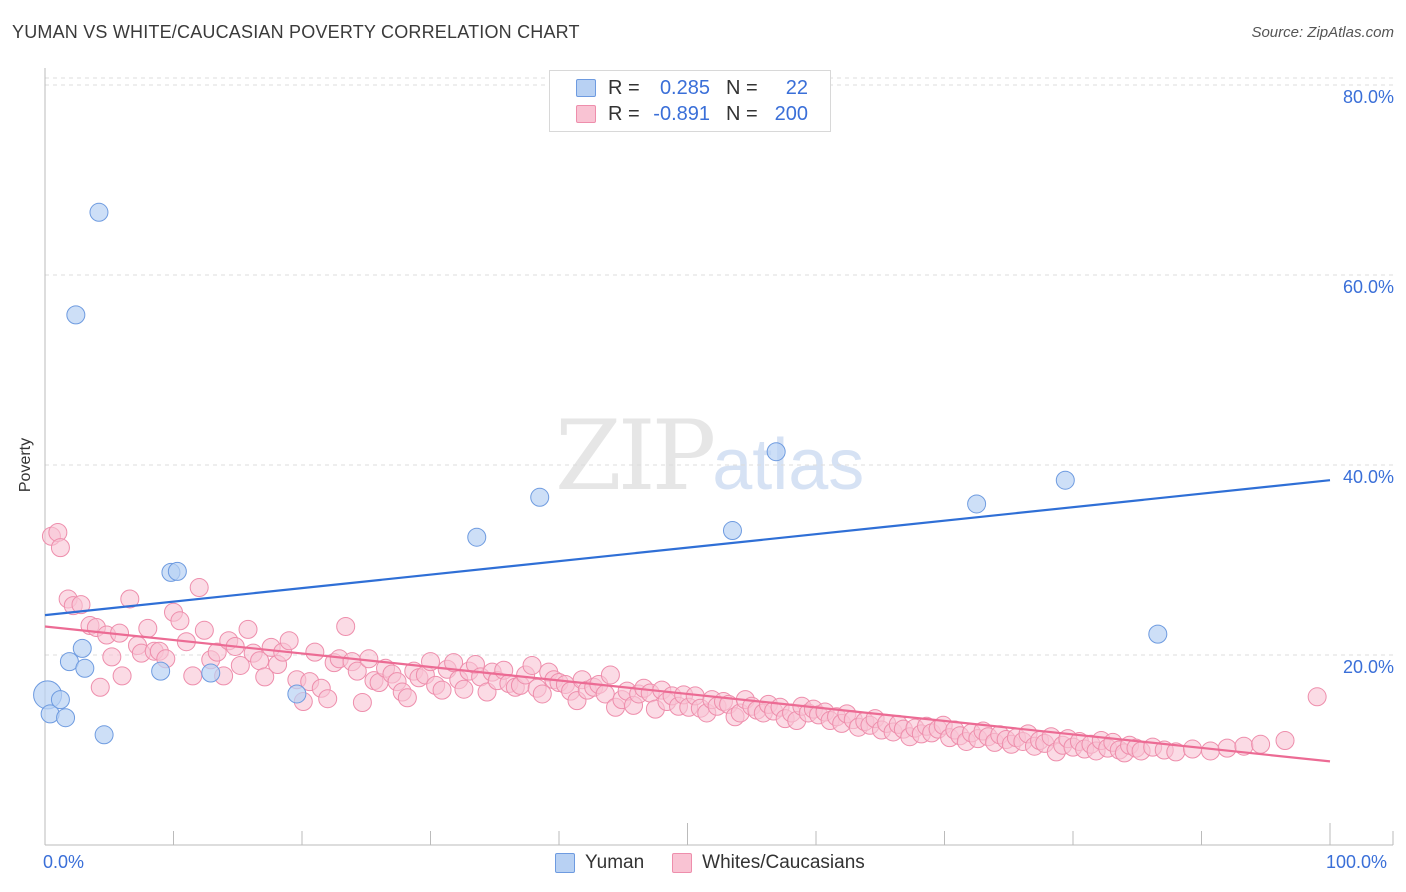 The image size is (1406, 892). What do you see at coordinates (1357, 862) in the screenshot?
I see `x-tick-label-max: 100.0%` at bounding box center [1357, 862].